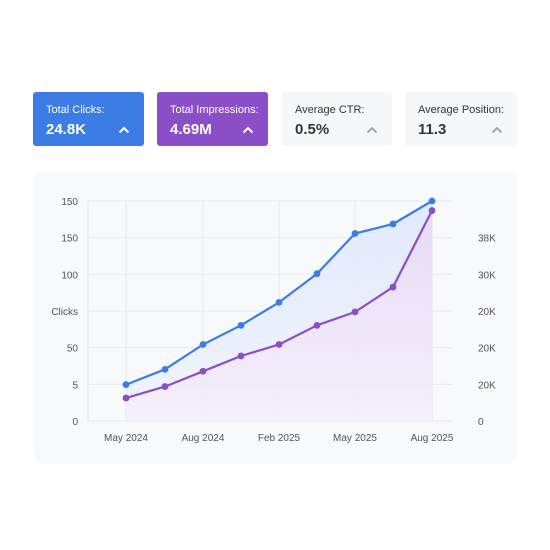 The width and height of the screenshot is (550, 550). I want to click on total-impressions-value: 4.69M, so click(191, 129).